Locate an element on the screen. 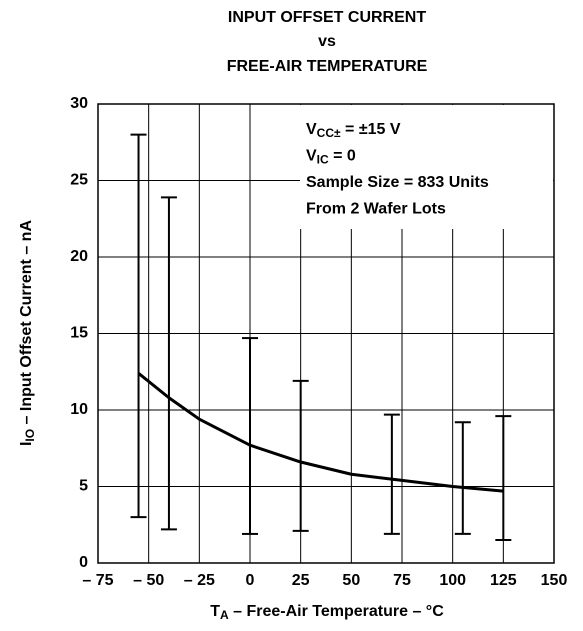 The width and height of the screenshot is (583, 631). y-tick-label: 20 is located at coordinates (79, 256).